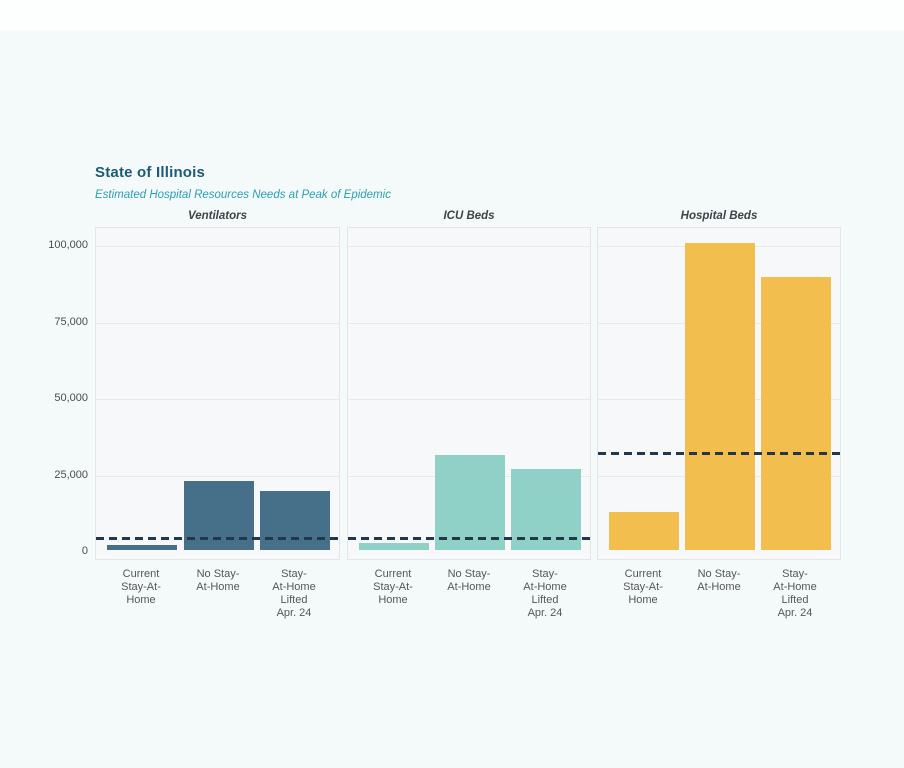  Describe the element at coordinates (469, 538) in the screenshot. I see `capacity-line-icu-beds` at that location.